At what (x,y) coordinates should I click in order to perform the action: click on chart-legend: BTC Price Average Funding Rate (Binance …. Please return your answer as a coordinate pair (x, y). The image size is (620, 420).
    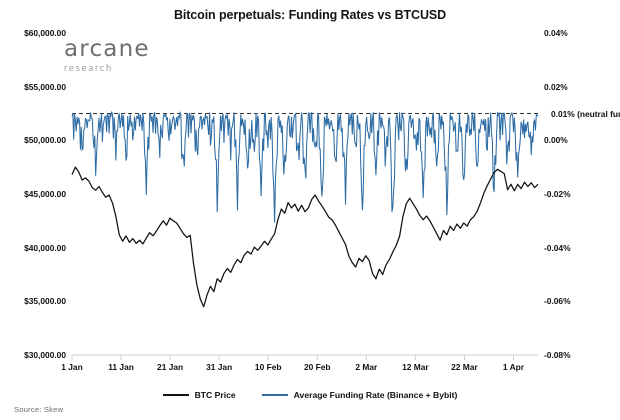
    Looking at the image, I should click on (310, 395).